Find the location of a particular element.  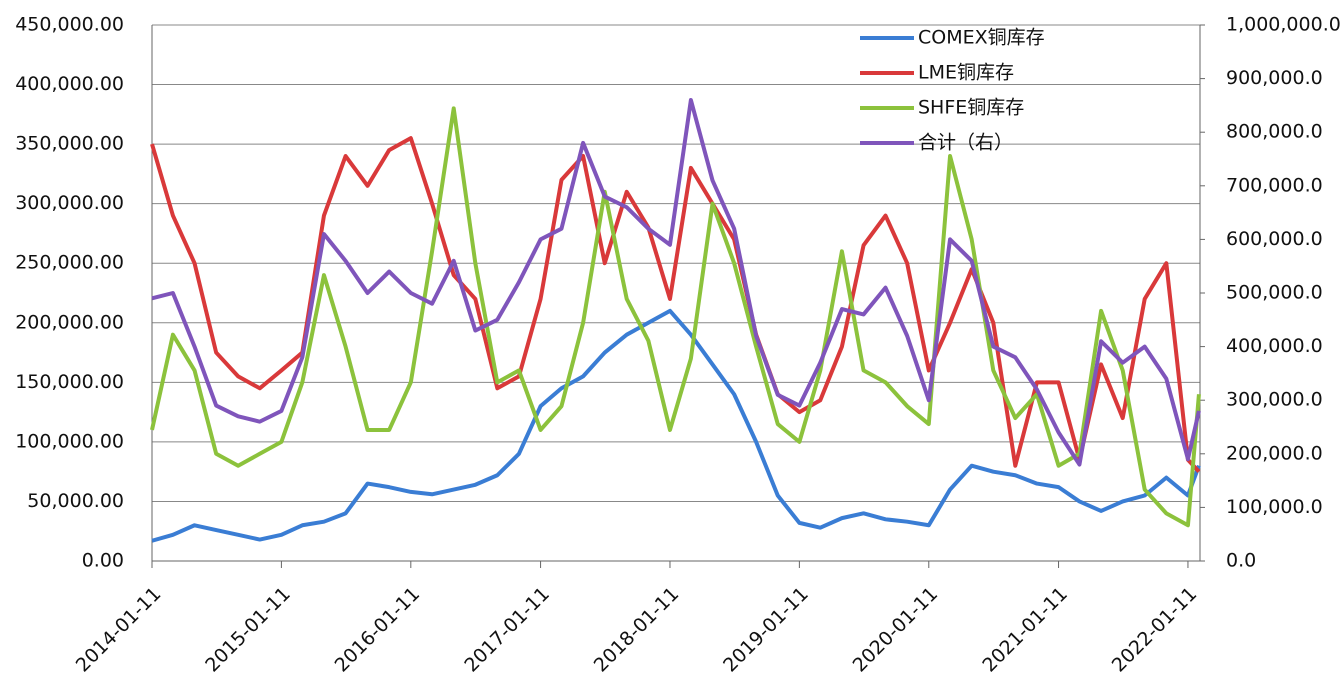

y2-tick-label: 700,000.0 is located at coordinates (1274, 185).